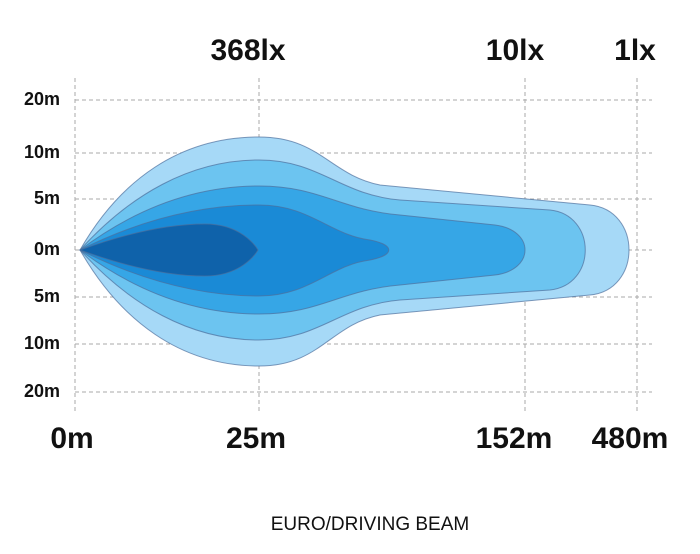 The height and width of the screenshot is (554, 700). What do you see at coordinates (514, 438) in the screenshot?
I see `distance-label: 152m` at bounding box center [514, 438].